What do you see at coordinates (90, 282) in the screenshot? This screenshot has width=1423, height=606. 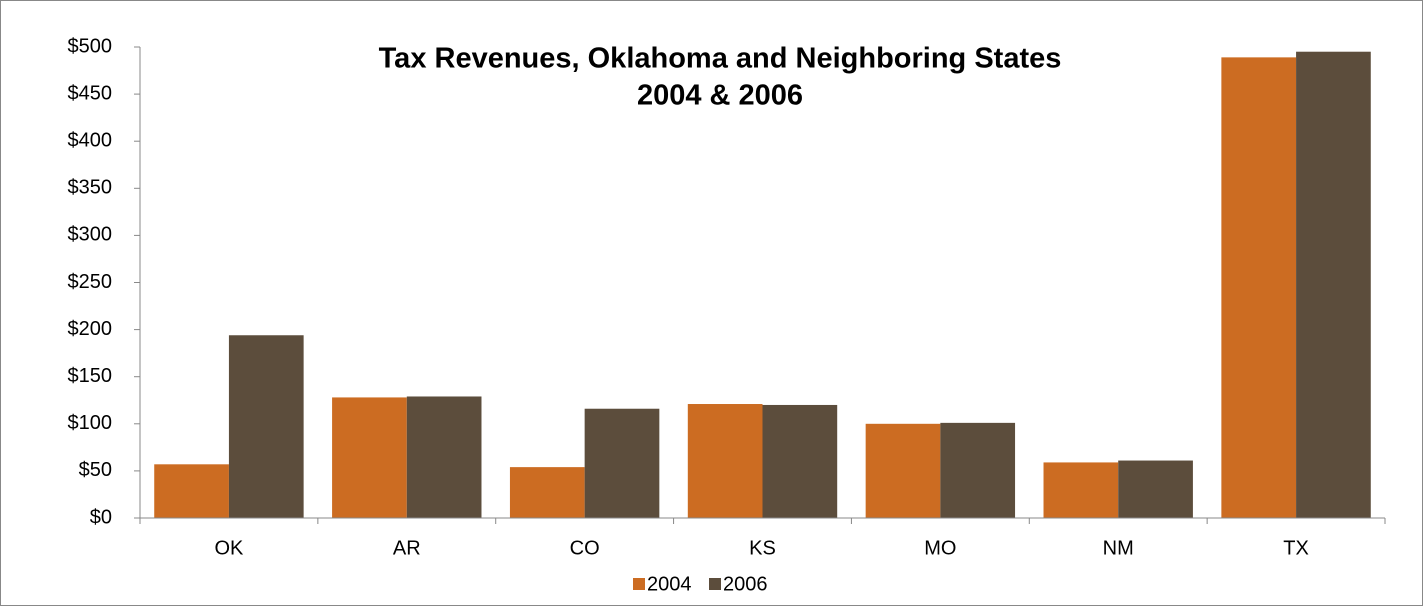 I see `y-tick-label: $250` at bounding box center [90, 282].